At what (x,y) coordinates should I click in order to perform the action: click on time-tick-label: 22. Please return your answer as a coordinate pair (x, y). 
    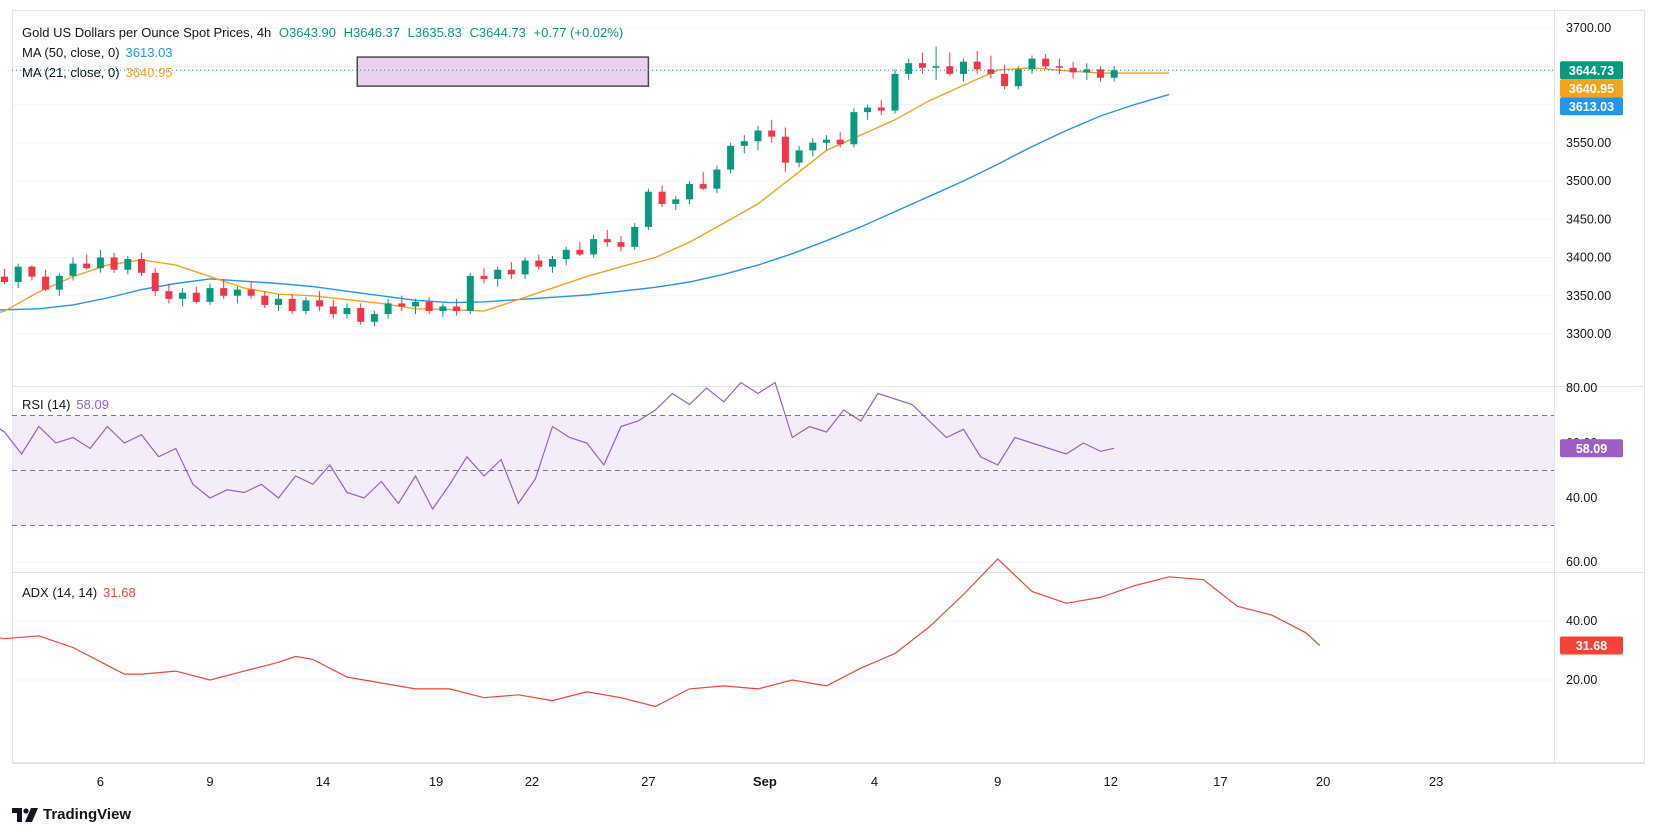
    Looking at the image, I should click on (532, 781).